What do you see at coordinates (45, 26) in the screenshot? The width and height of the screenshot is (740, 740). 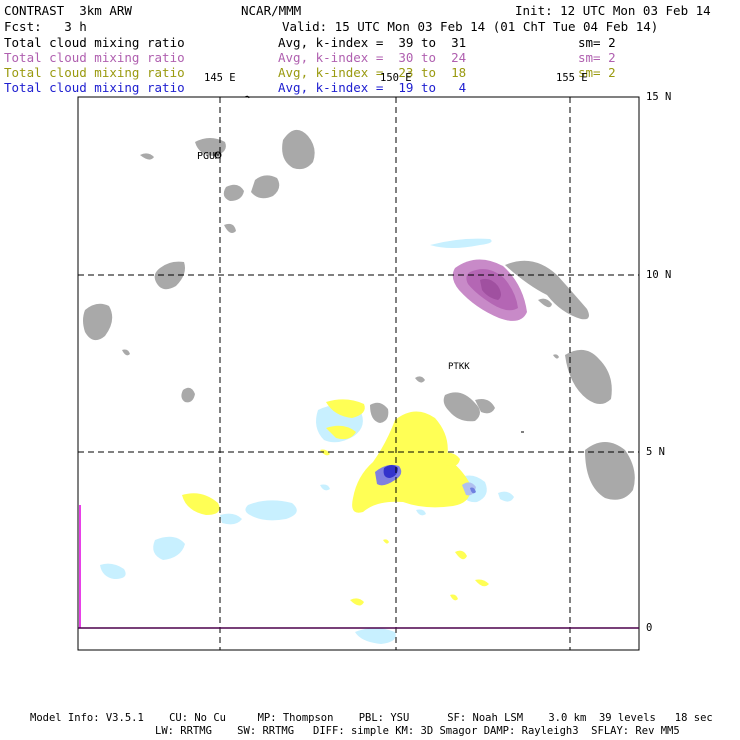 I see `forecast-hour: Fcst: 3 h` at bounding box center [45, 26].